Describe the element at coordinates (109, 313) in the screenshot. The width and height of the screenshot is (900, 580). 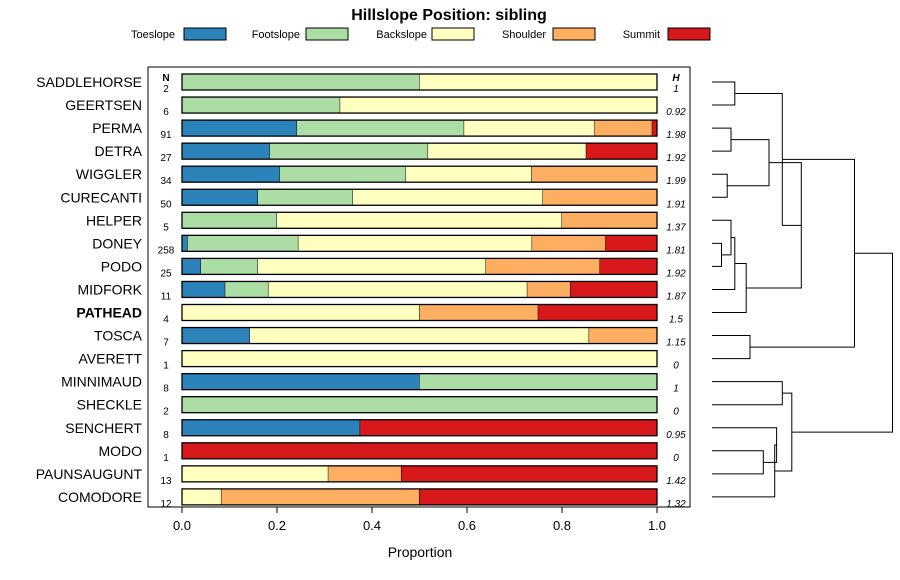
I see `row-label: PATHEAD` at that location.